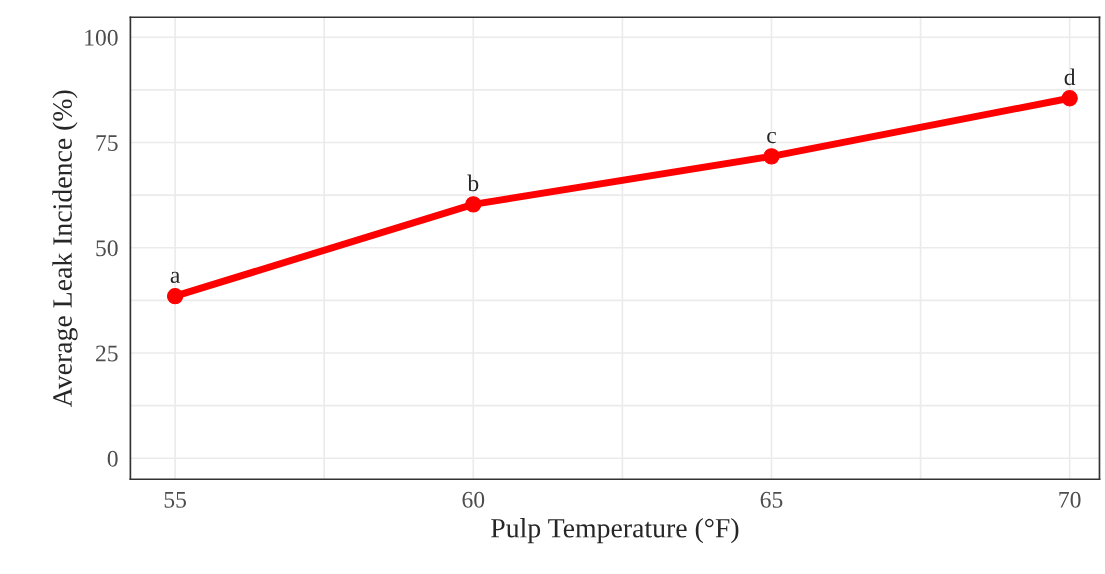 The width and height of the screenshot is (1105, 574). What do you see at coordinates (107, 353) in the screenshot?
I see `y-tick-label: 25` at bounding box center [107, 353].